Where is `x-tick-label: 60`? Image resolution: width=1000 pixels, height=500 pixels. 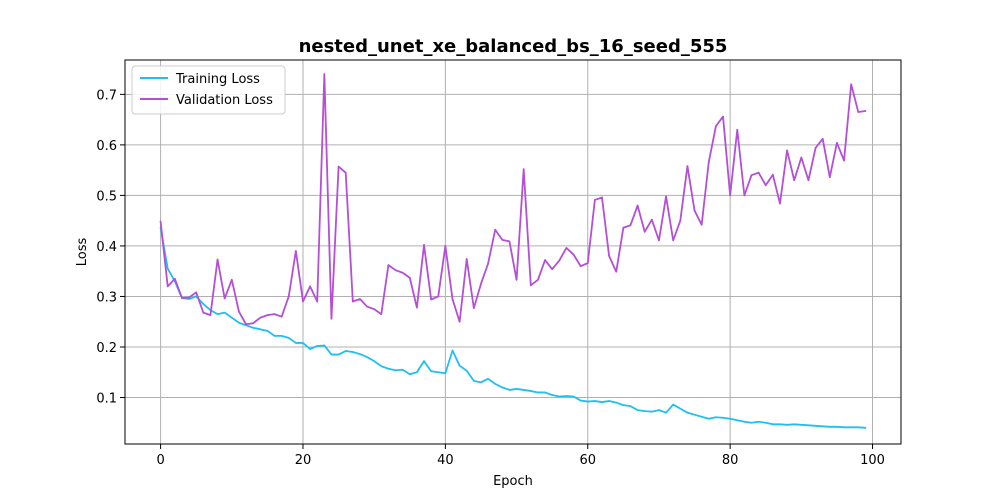
x-tick-label: 60 is located at coordinates (587, 460).